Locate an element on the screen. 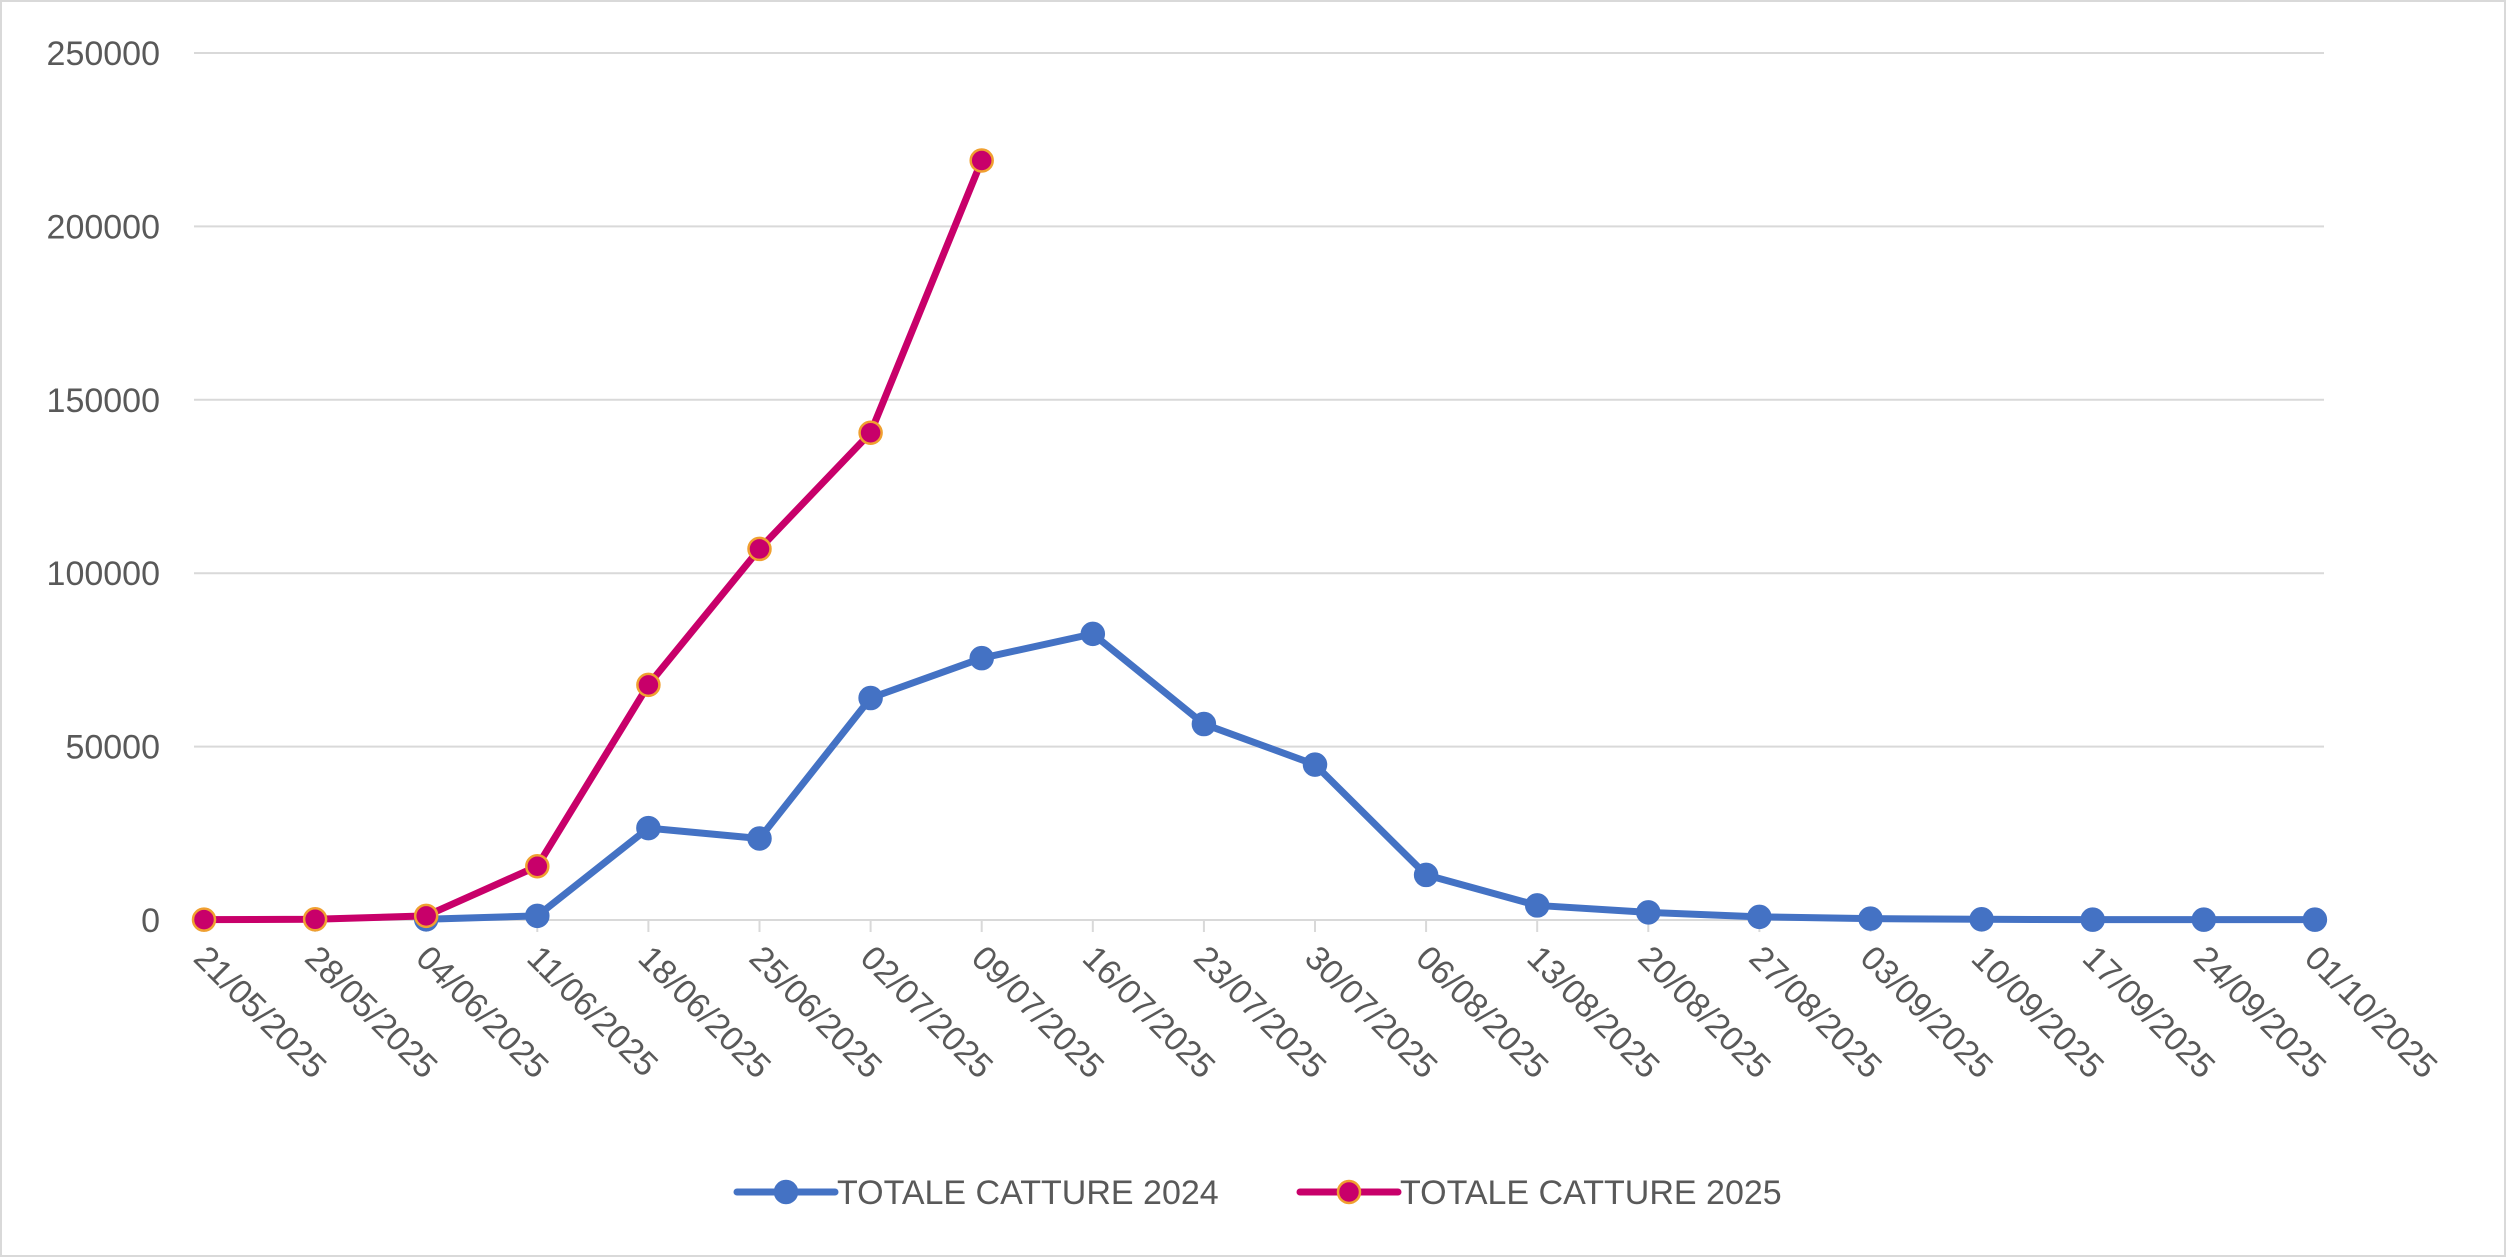 The height and width of the screenshot is (1259, 2506). y-tick-label: 200000 is located at coordinates (103, 227).